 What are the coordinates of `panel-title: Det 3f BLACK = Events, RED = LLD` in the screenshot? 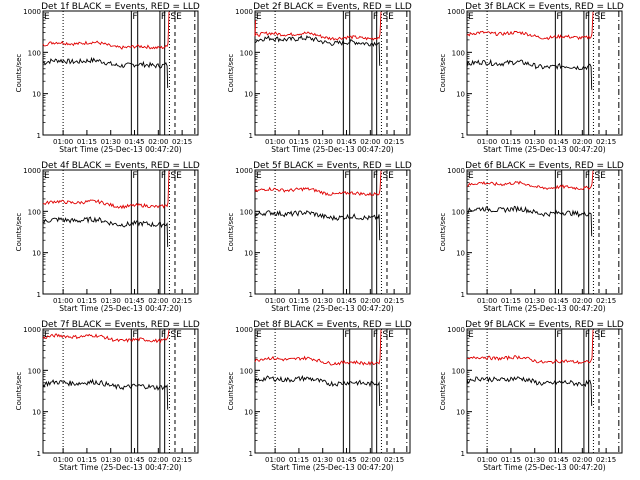 It's located at (544, 7).